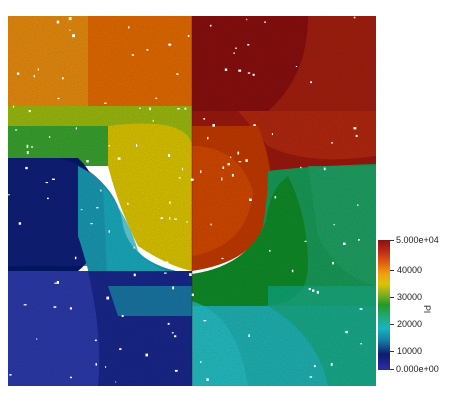 Image resolution: width=450 pixels, height=401 pixels. Describe the element at coordinates (250, 241) in the screenshot. I see `region-green-dark` at that location.